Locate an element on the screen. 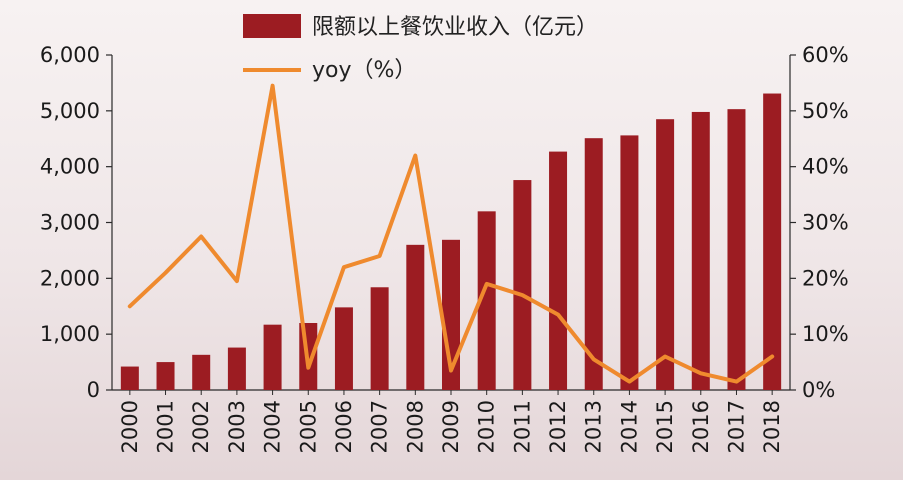 The height and width of the screenshot is (480, 903). bar-2011 is located at coordinates (522, 285).